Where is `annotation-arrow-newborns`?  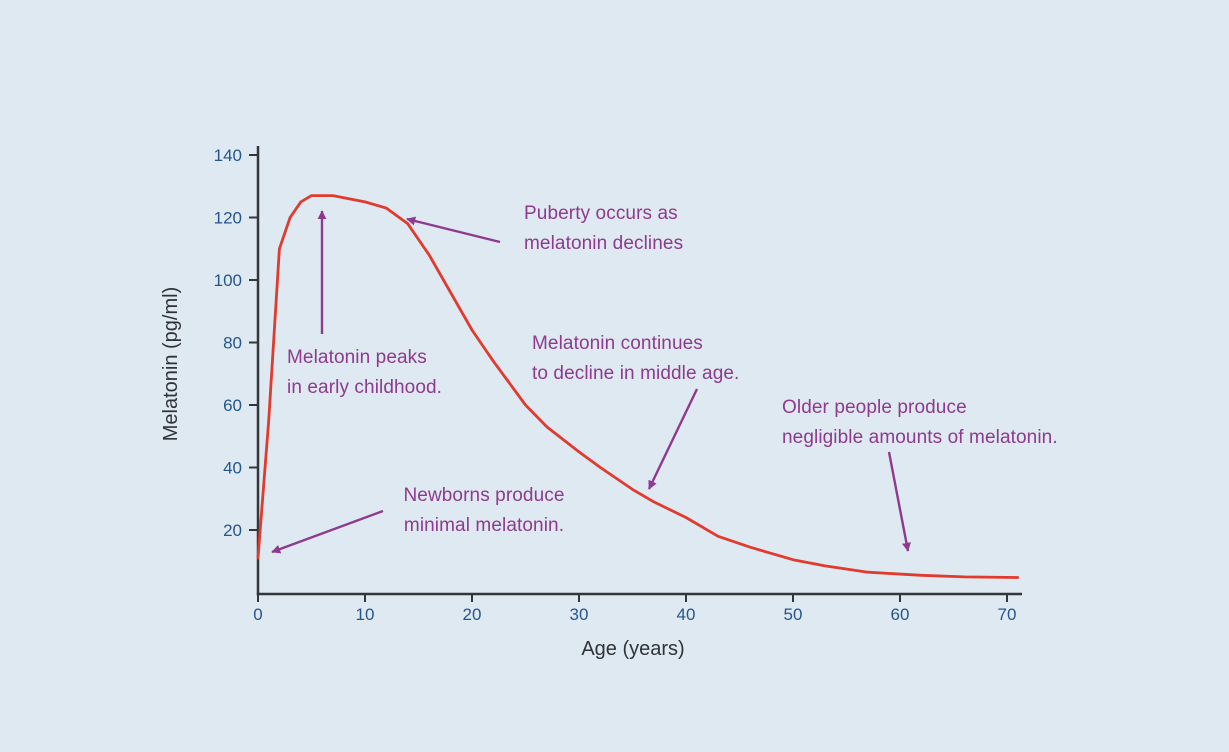
annotation-arrow-newborns is located at coordinates (327, 531).